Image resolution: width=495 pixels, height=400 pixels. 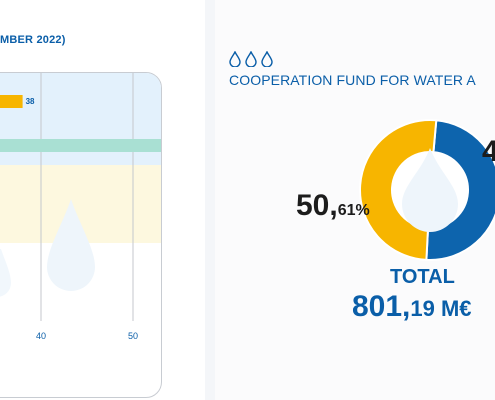 What do you see at coordinates (441, 308) in the screenshot?
I see `total-value-rest: 19 M€` at bounding box center [441, 308].